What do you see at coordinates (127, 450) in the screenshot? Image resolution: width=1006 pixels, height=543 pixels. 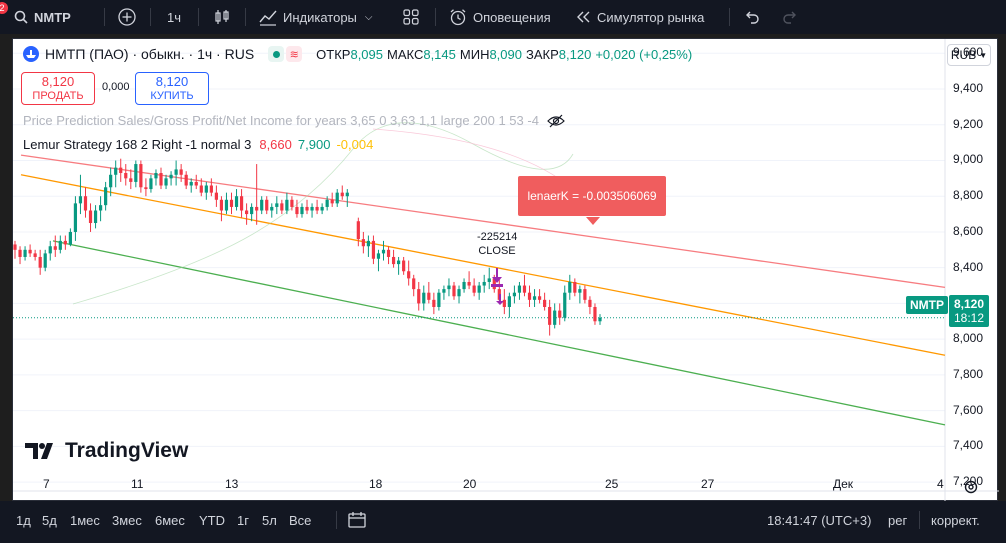 I see `watermark-text: TradingView` at bounding box center [127, 450].